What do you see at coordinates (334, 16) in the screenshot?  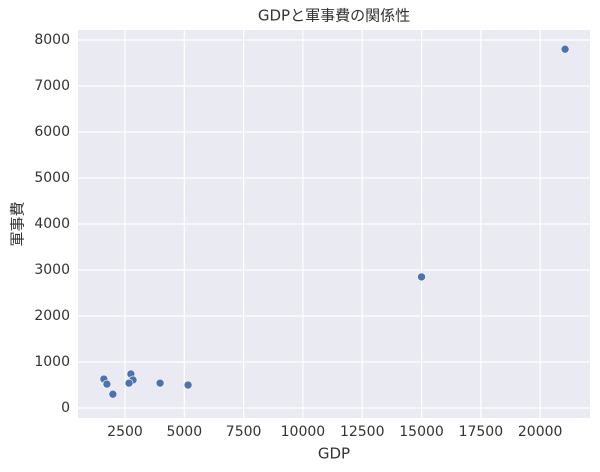 I see `chart-title: GDPと軍事費の関係性` at bounding box center [334, 16].